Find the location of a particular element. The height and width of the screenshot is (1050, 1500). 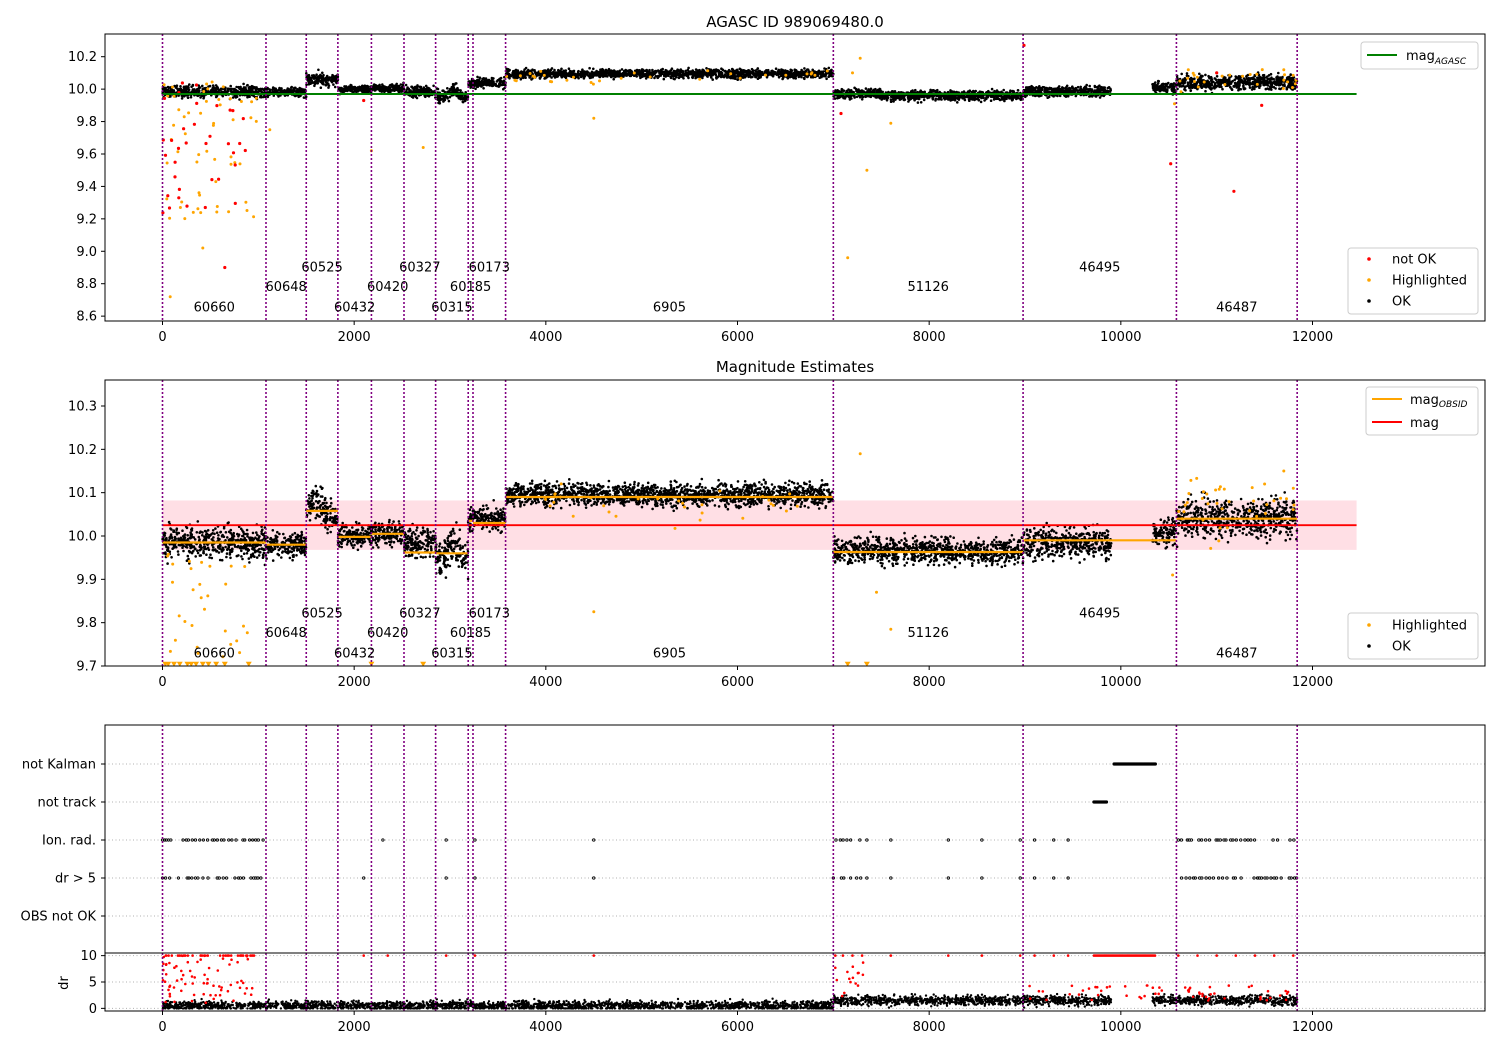

panel-4-plot-area is located at coordinates (795, 982).